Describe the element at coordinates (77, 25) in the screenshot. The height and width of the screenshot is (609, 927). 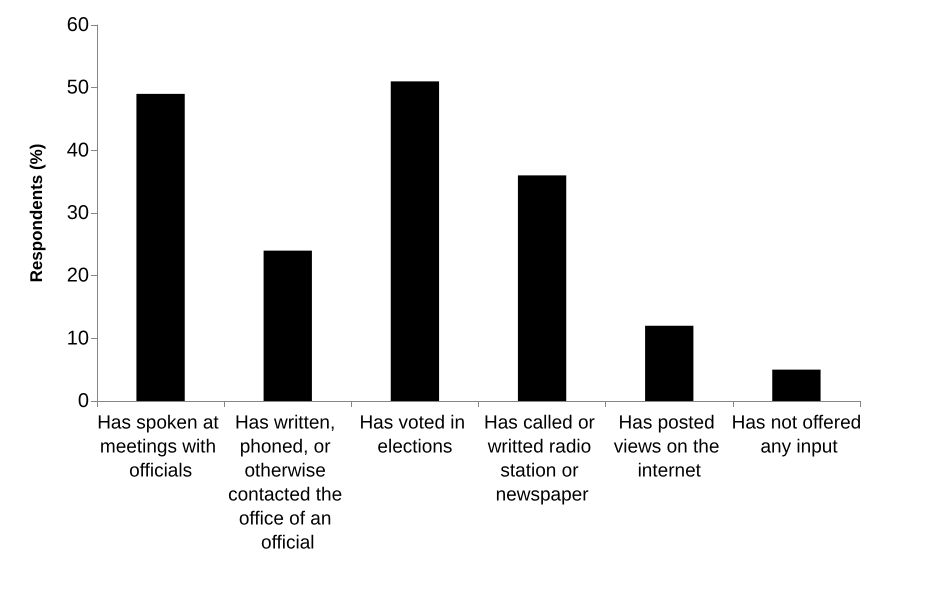
I see `y-tick-label: 60` at that location.